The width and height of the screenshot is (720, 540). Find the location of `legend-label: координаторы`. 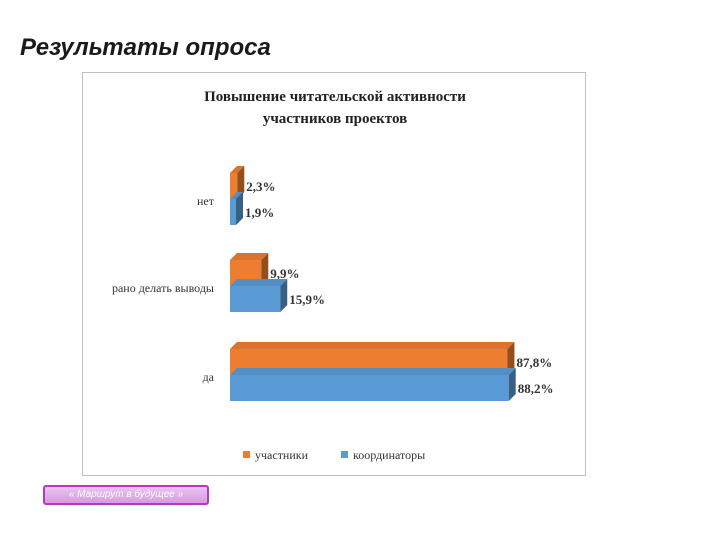

legend-label: координаторы is located at coordinates (389, 455).